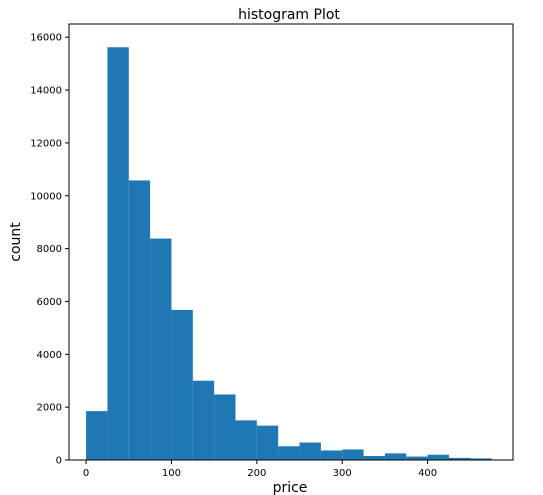 The height and width of the screenshot is (495, 543). What do you see at coordinates (342, 473) in the screenshot?
I see `x-tick-label: 300` at bounding box center [342, 473].